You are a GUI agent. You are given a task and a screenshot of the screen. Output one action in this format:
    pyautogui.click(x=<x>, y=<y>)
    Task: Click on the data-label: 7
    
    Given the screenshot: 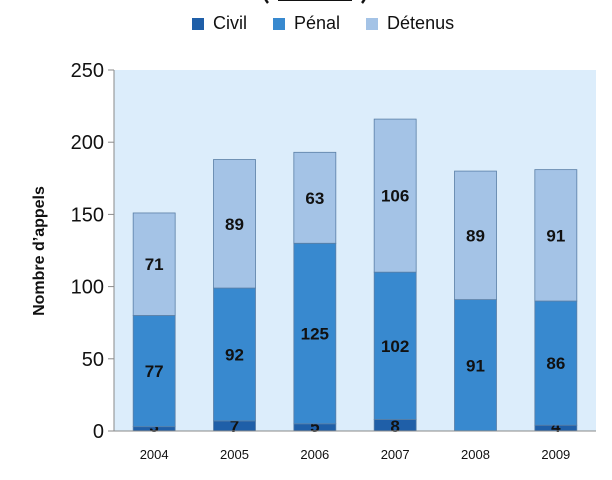 What is the action you would take?
    pyautogui.click(x=234, y=426)
    